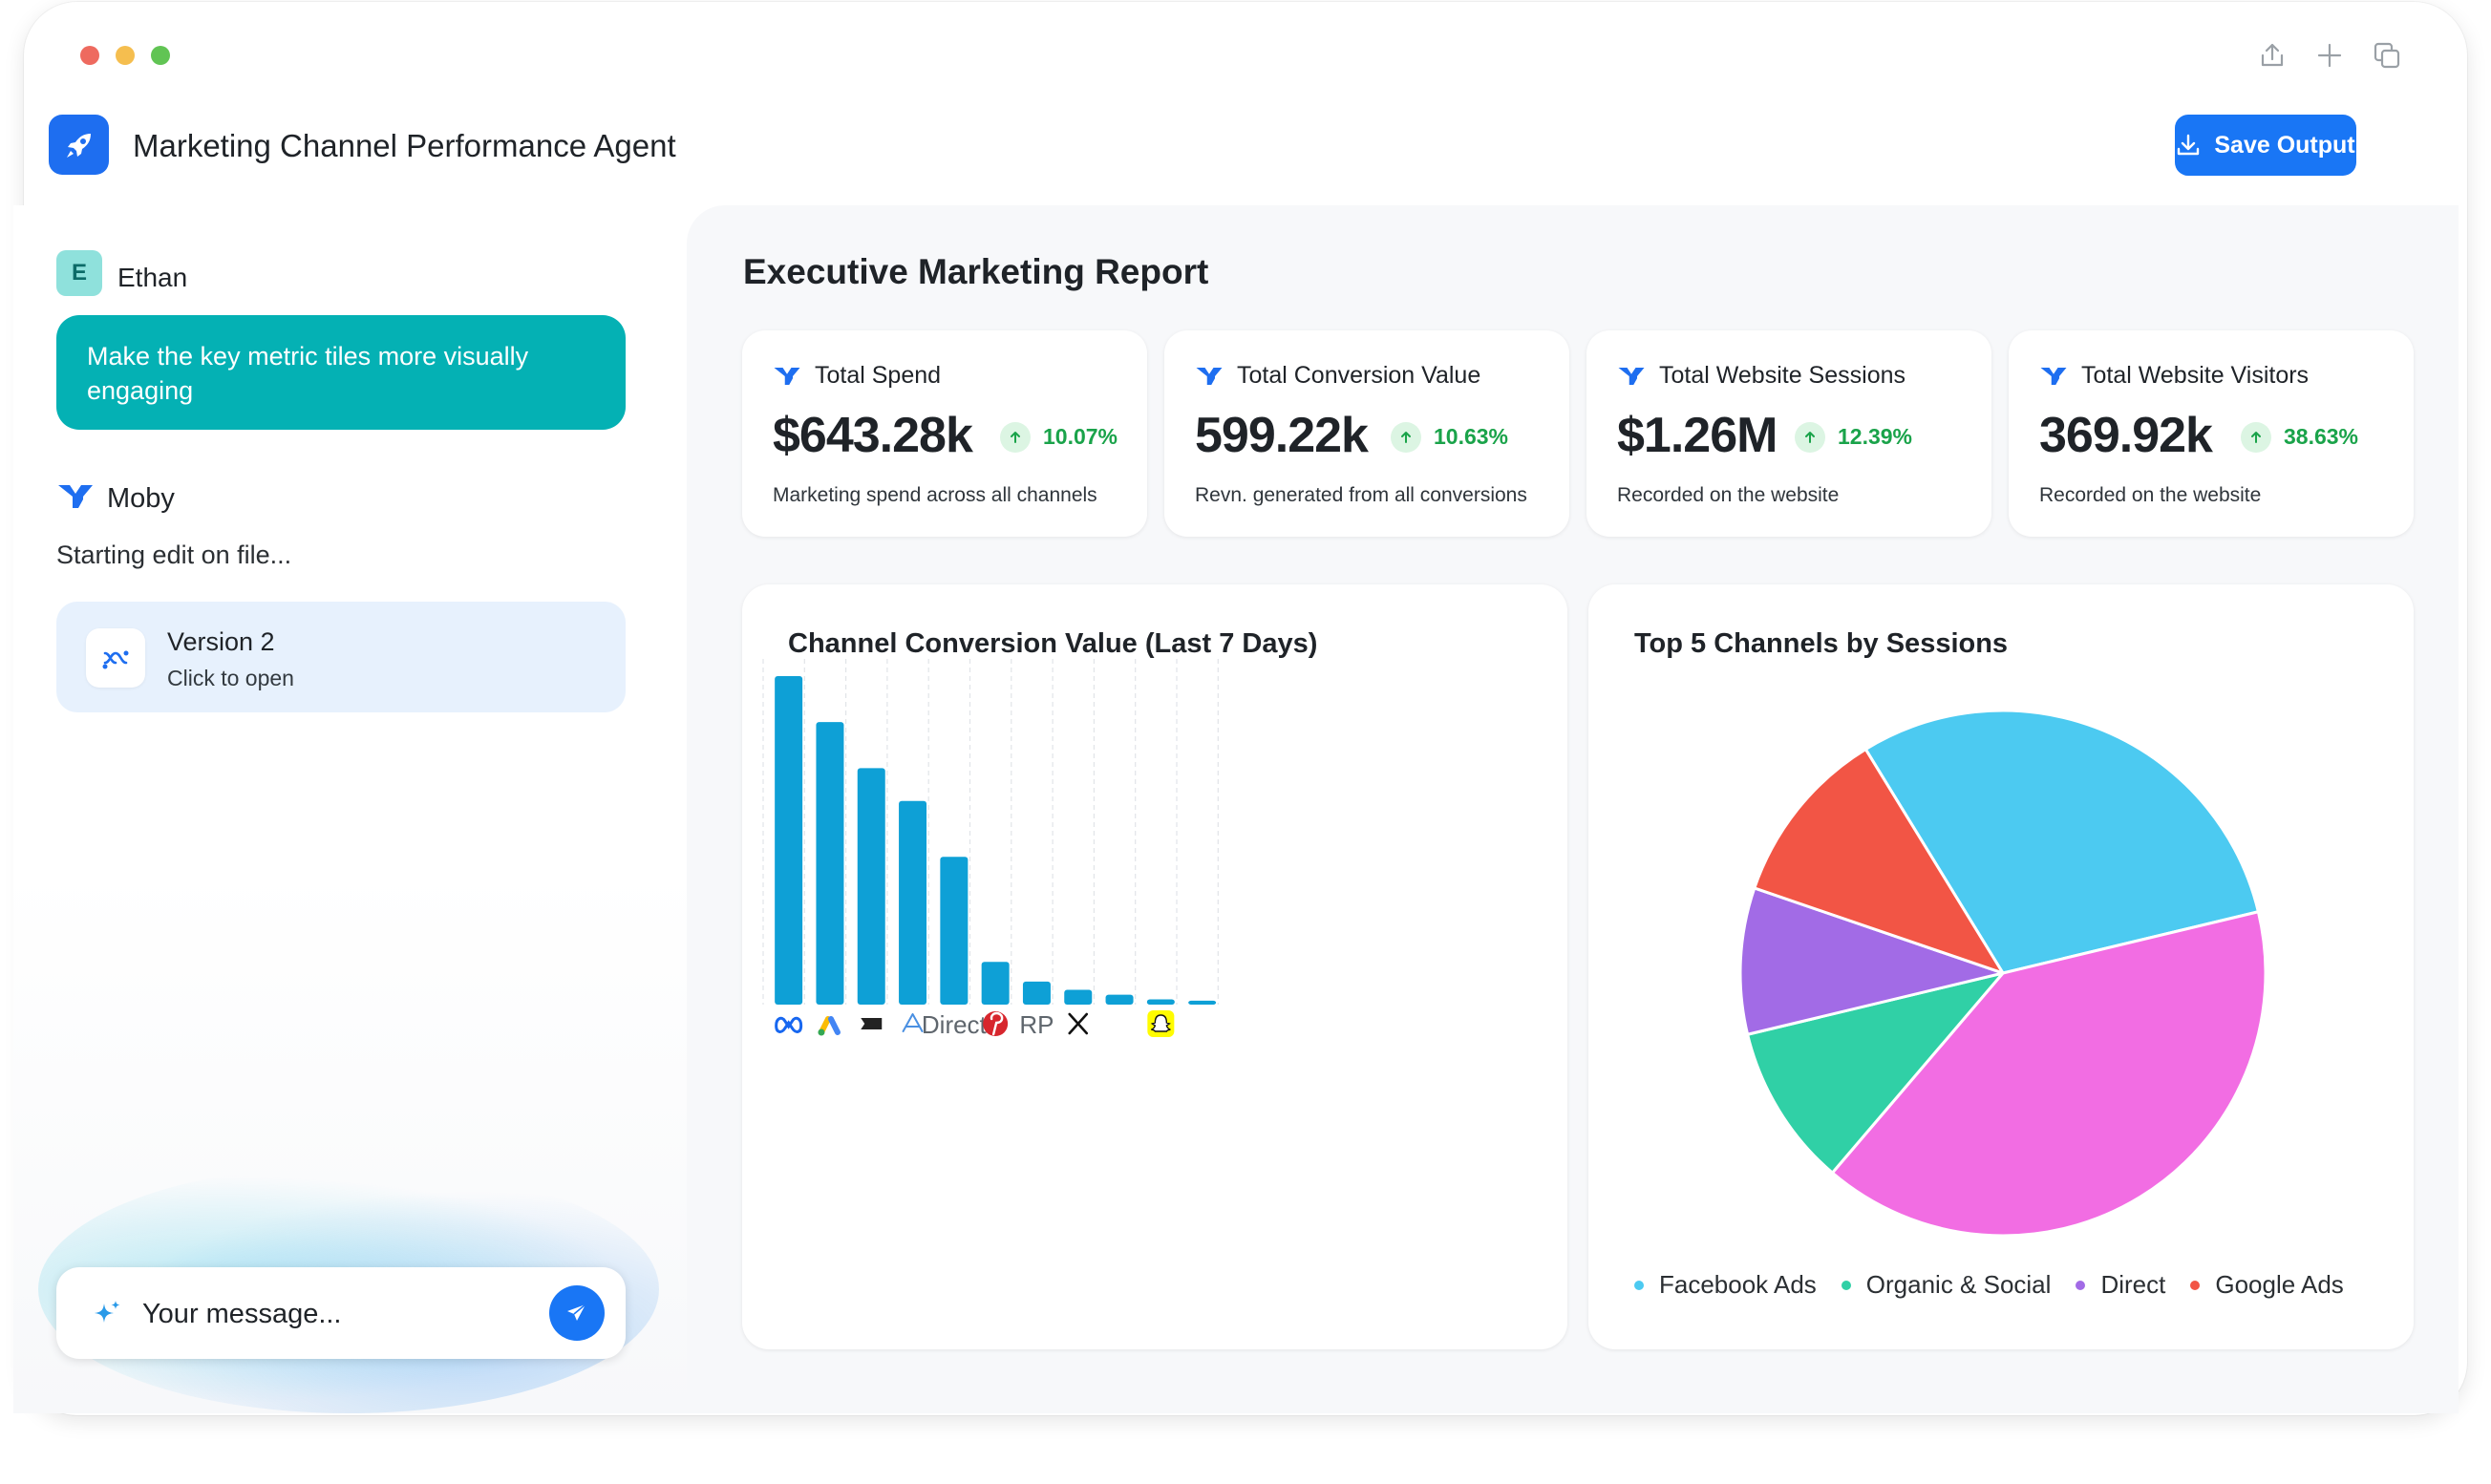  What do you see at coordinates (107, 1312) in the screenshot?
I see `sparkle-icon` at bounding box center [107, 1312].